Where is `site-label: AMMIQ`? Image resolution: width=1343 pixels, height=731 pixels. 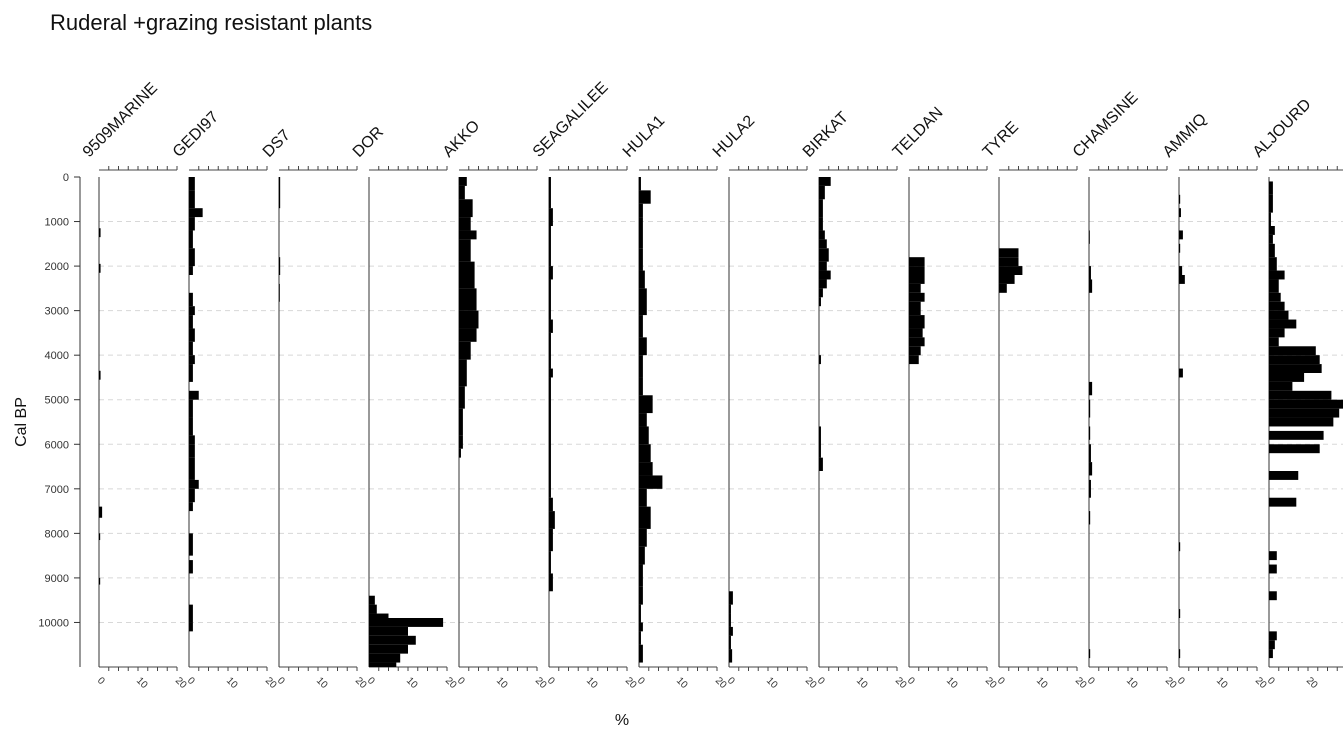 site-label: AMMIQ is located at coordinates (1185, 135).